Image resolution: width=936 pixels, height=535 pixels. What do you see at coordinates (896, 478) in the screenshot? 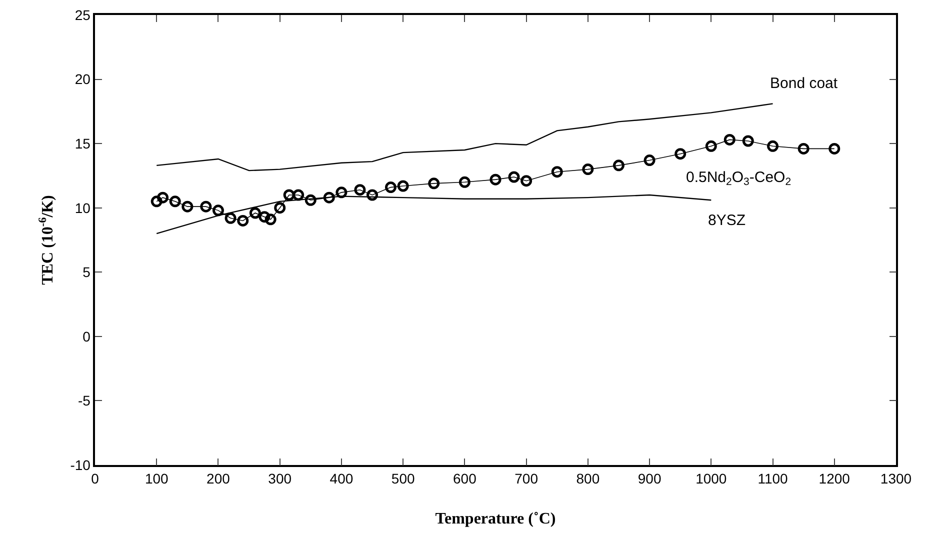
I see `x-tick-label: 1300` at bounding box center [896, 478].